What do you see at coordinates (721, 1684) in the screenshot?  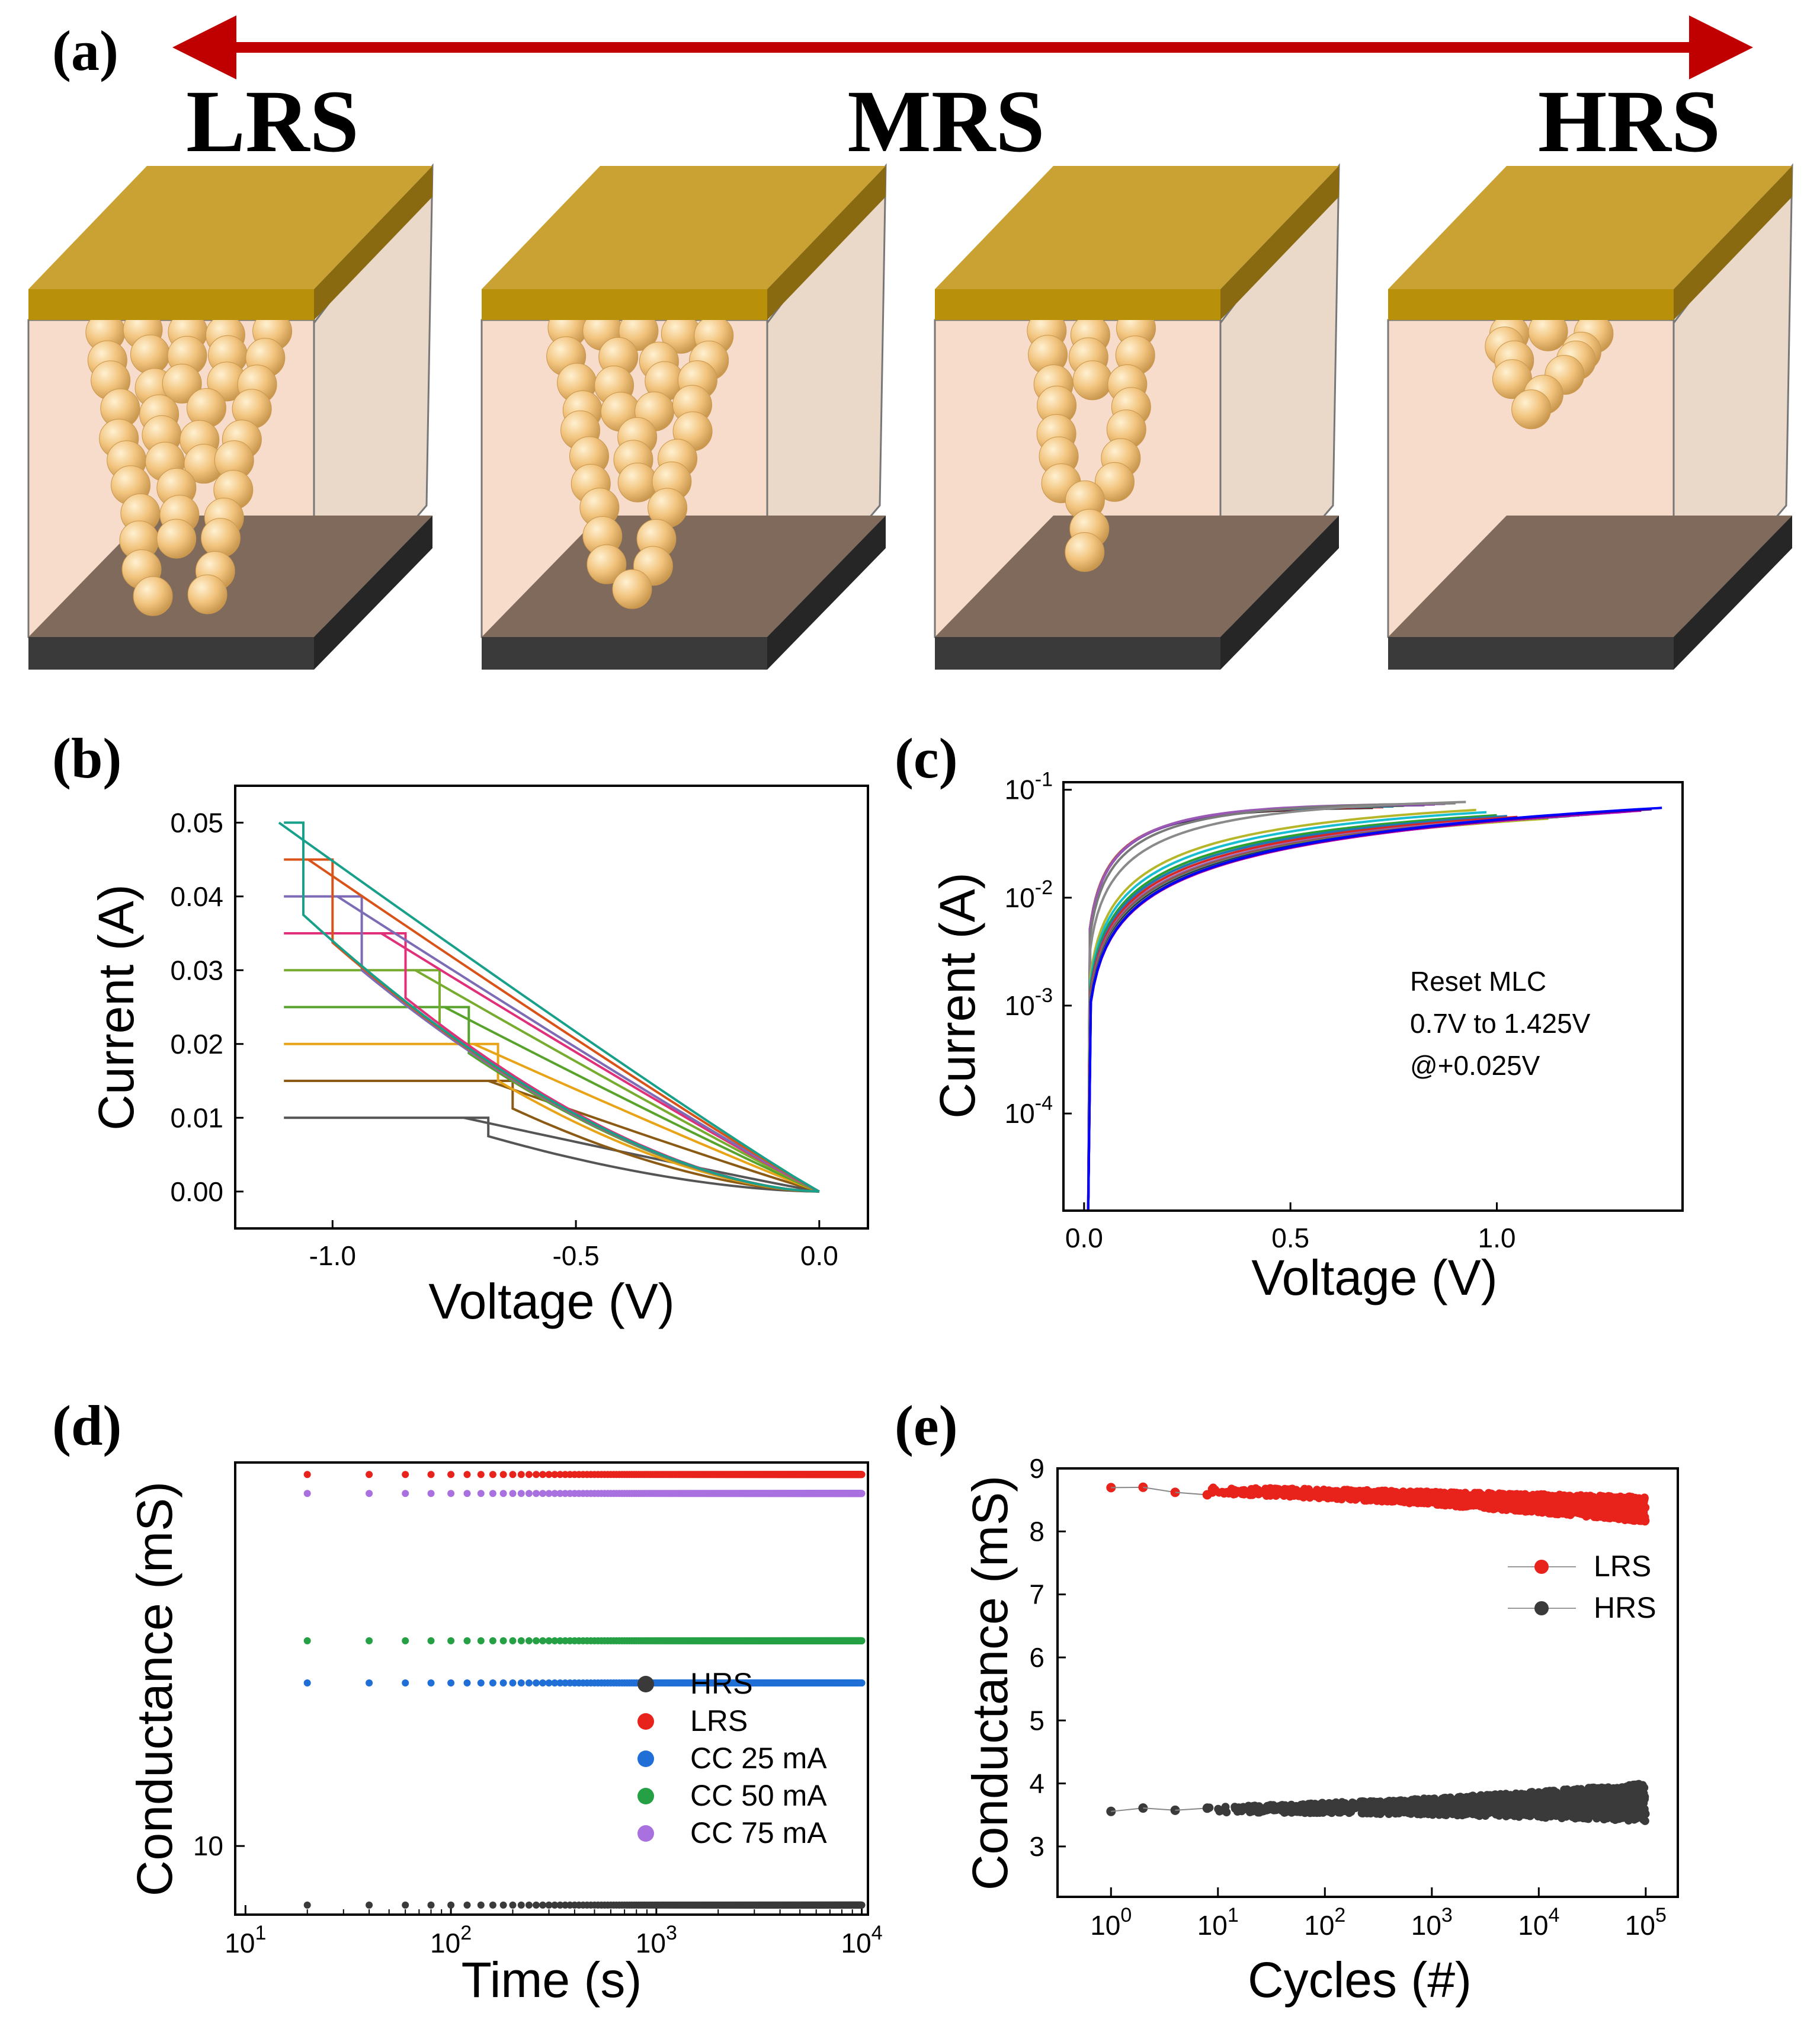 I see `legend-label: HRS` at bounding box center [721, 1684].